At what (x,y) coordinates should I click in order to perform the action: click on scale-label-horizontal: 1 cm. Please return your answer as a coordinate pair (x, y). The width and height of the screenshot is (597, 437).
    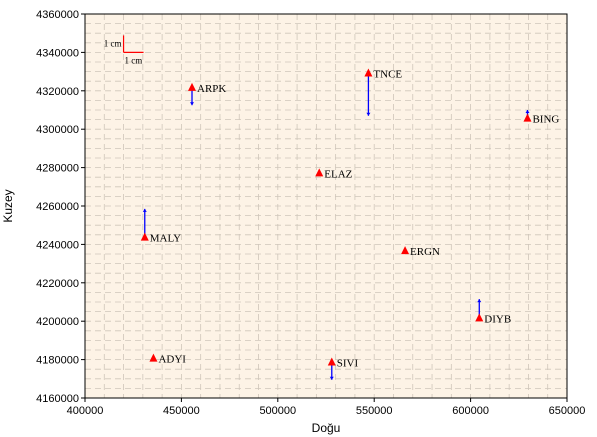
    Looking at the image, I should click on (134, 60).